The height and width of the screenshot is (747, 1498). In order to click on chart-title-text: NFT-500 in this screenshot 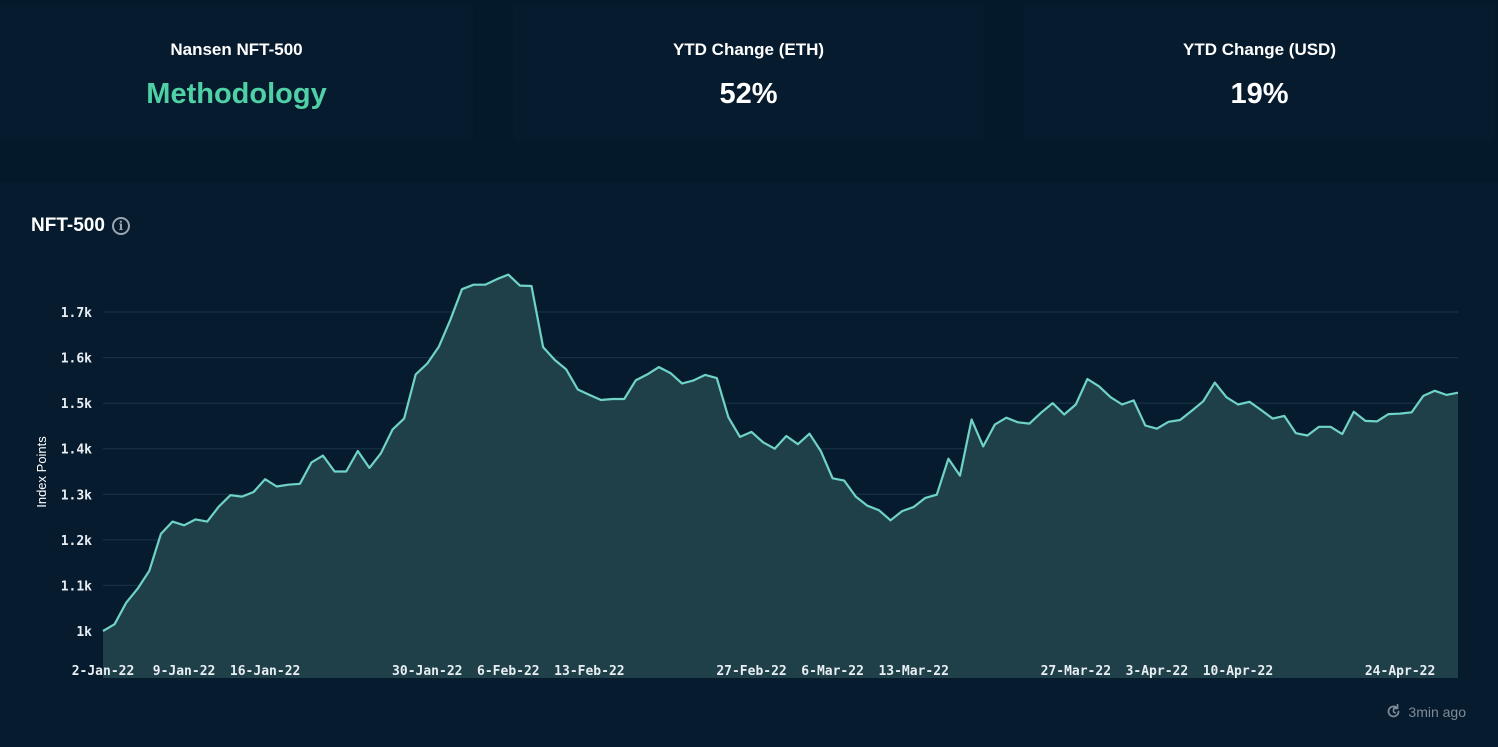, I will do `click(68, 225)`.